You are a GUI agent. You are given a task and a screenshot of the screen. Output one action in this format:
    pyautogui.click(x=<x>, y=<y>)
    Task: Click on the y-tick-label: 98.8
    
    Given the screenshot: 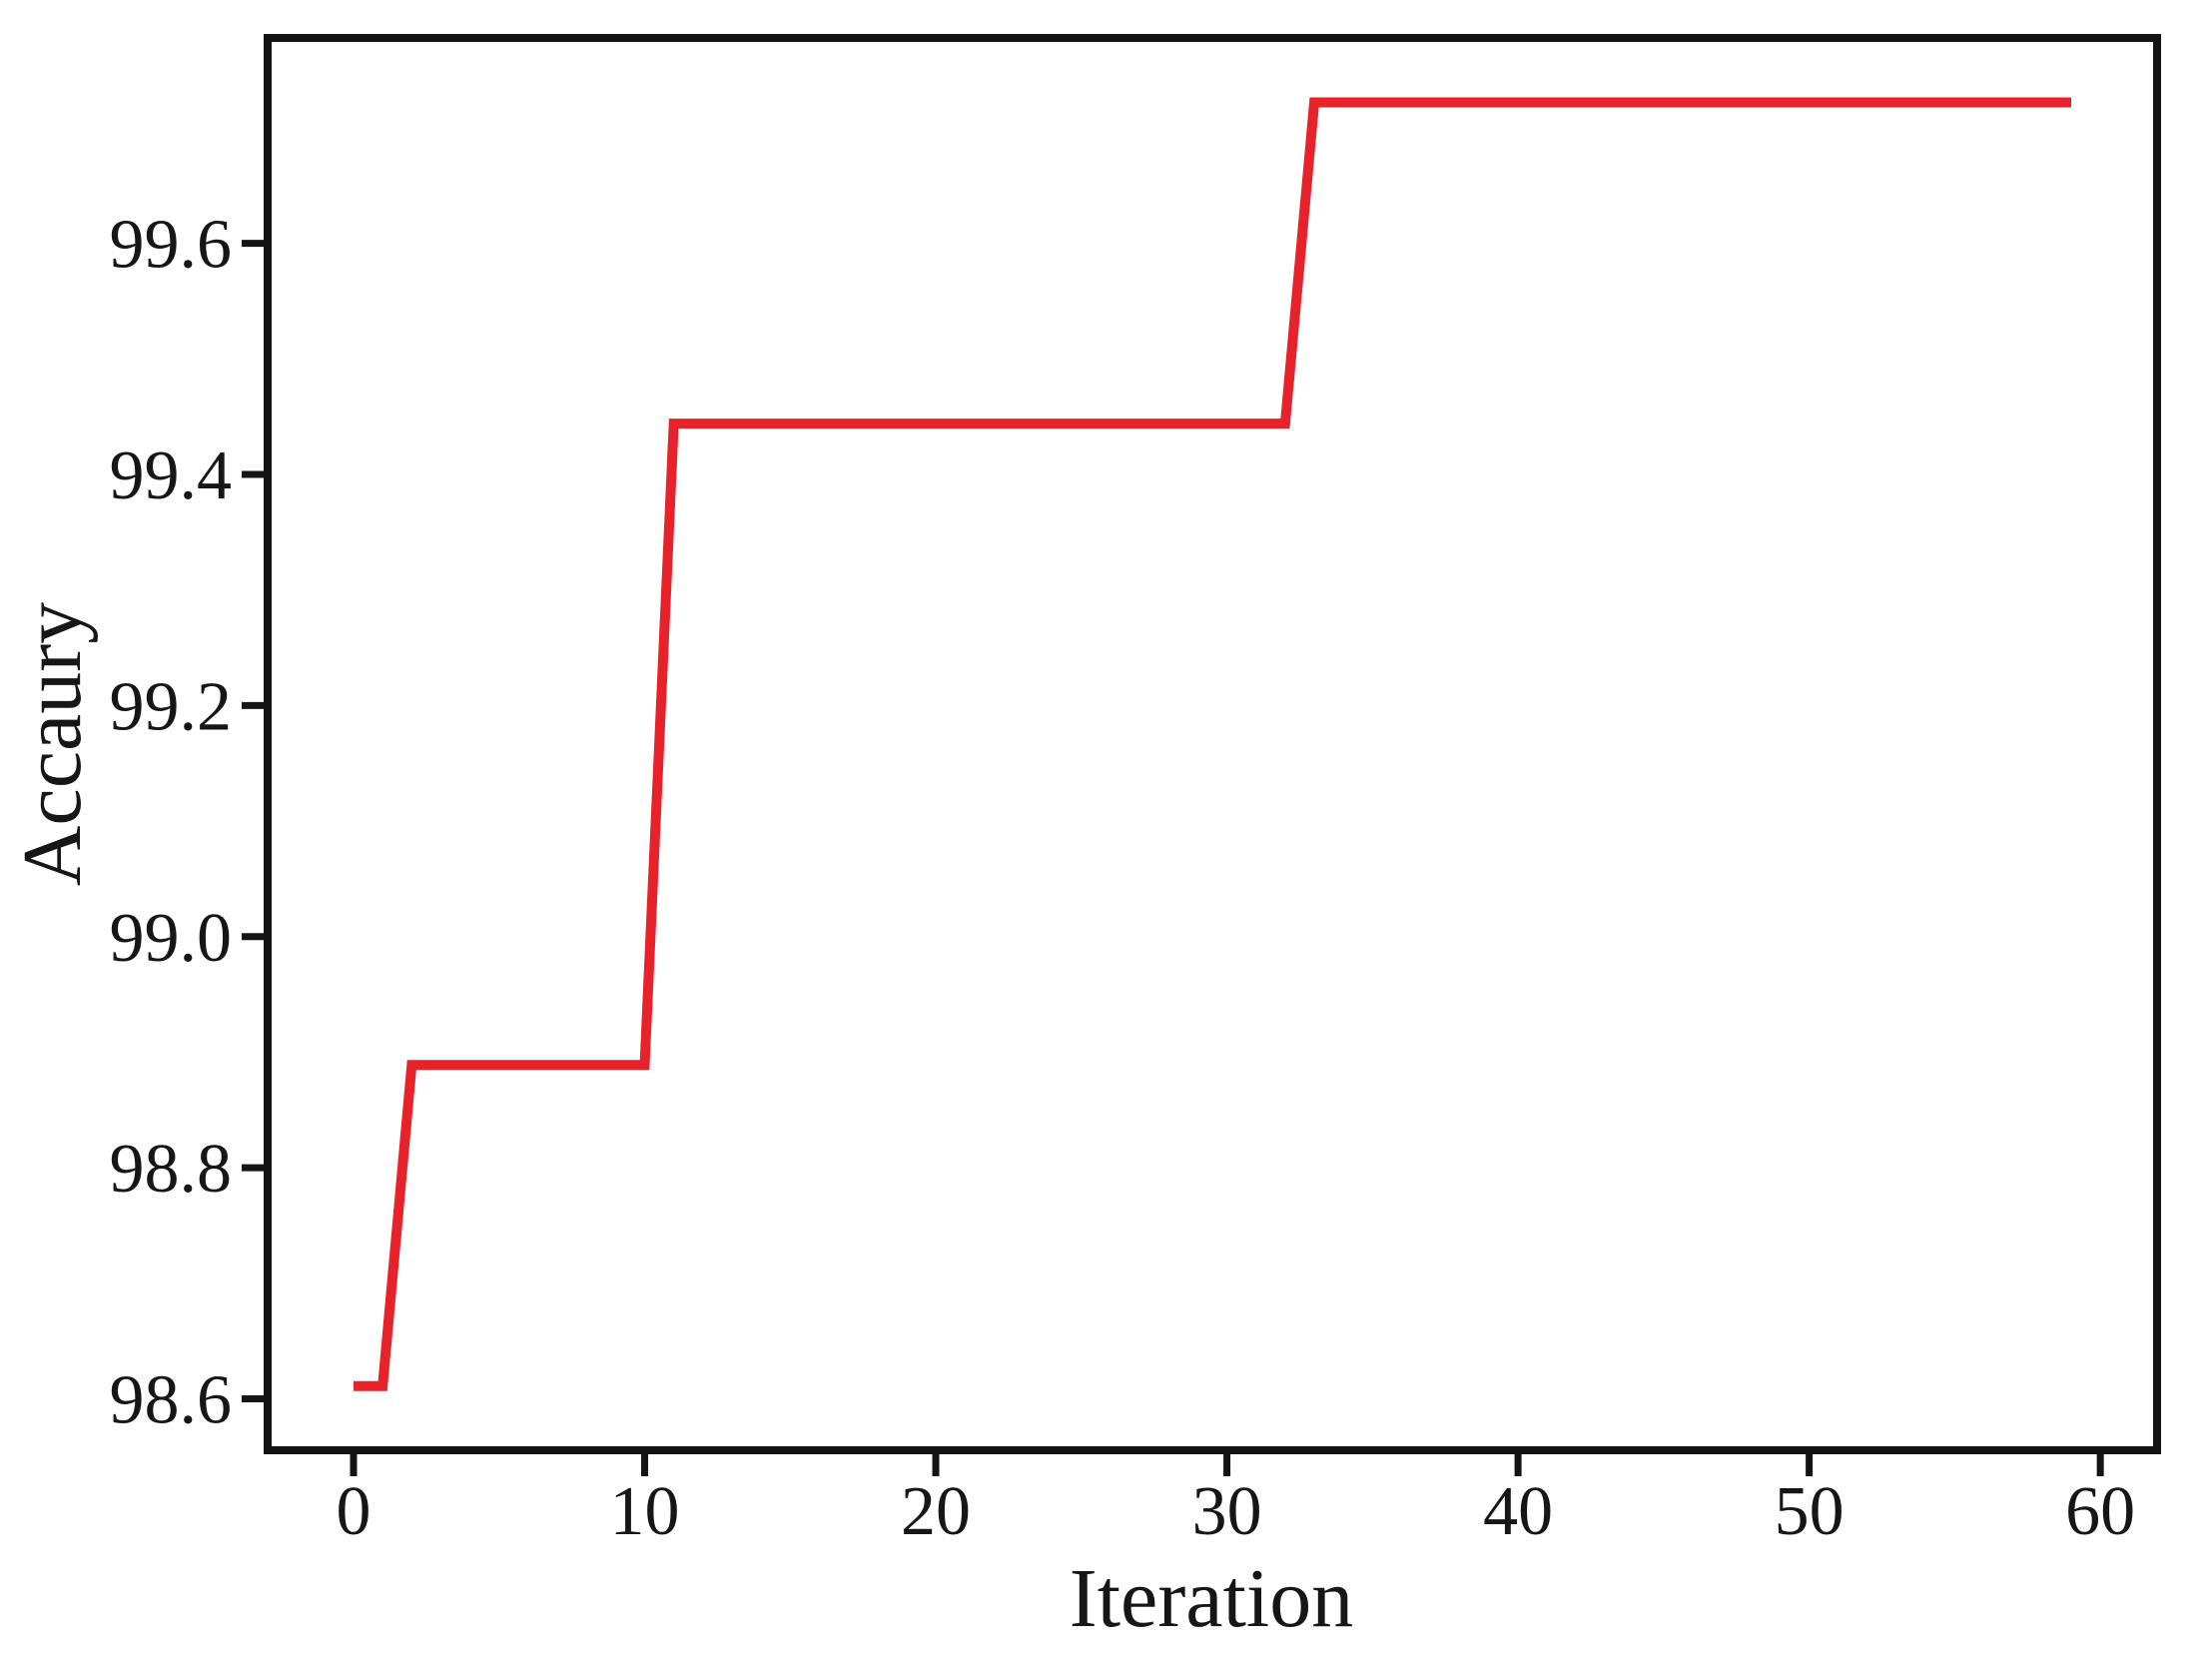 What is the action you would take?
    pyautogui.click(x=171, y=1169)
    